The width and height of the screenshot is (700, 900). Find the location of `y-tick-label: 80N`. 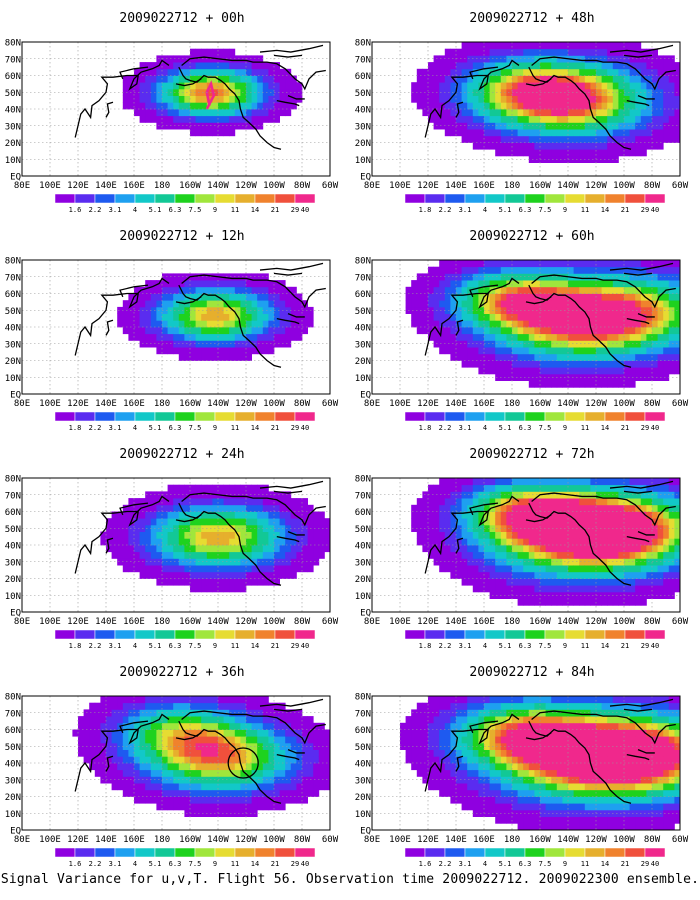

y-tick-label: 80N is located at coordinates (13, 262).